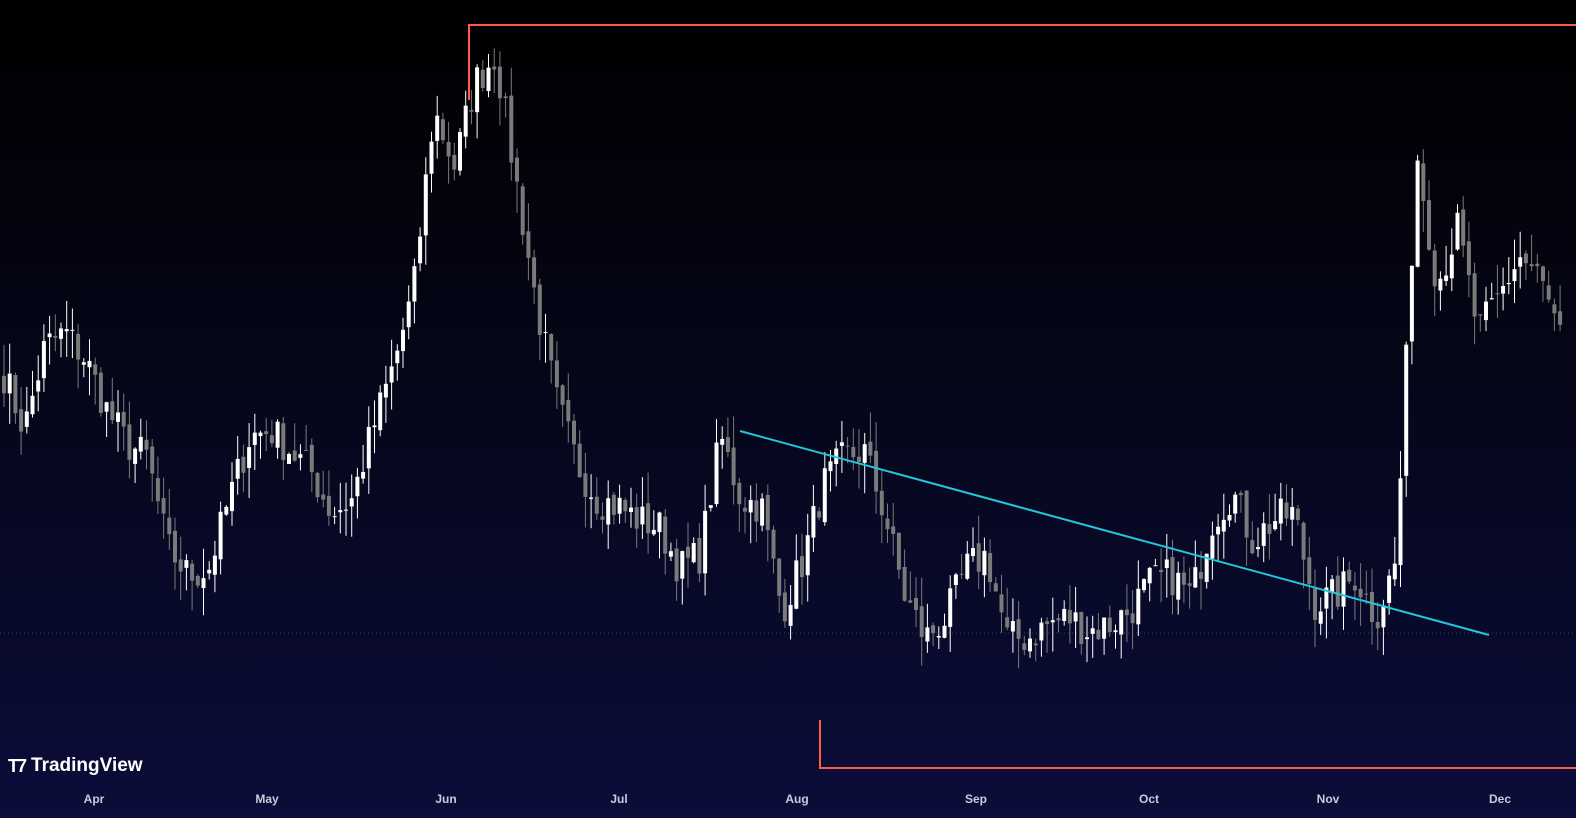 The image size is (1576, 818). Describe the element at coordinates (798, 799) in the screenshot. I see `x-axis: Apr May Jun Jul Aug Sep Oct Nov Dec` at that location.